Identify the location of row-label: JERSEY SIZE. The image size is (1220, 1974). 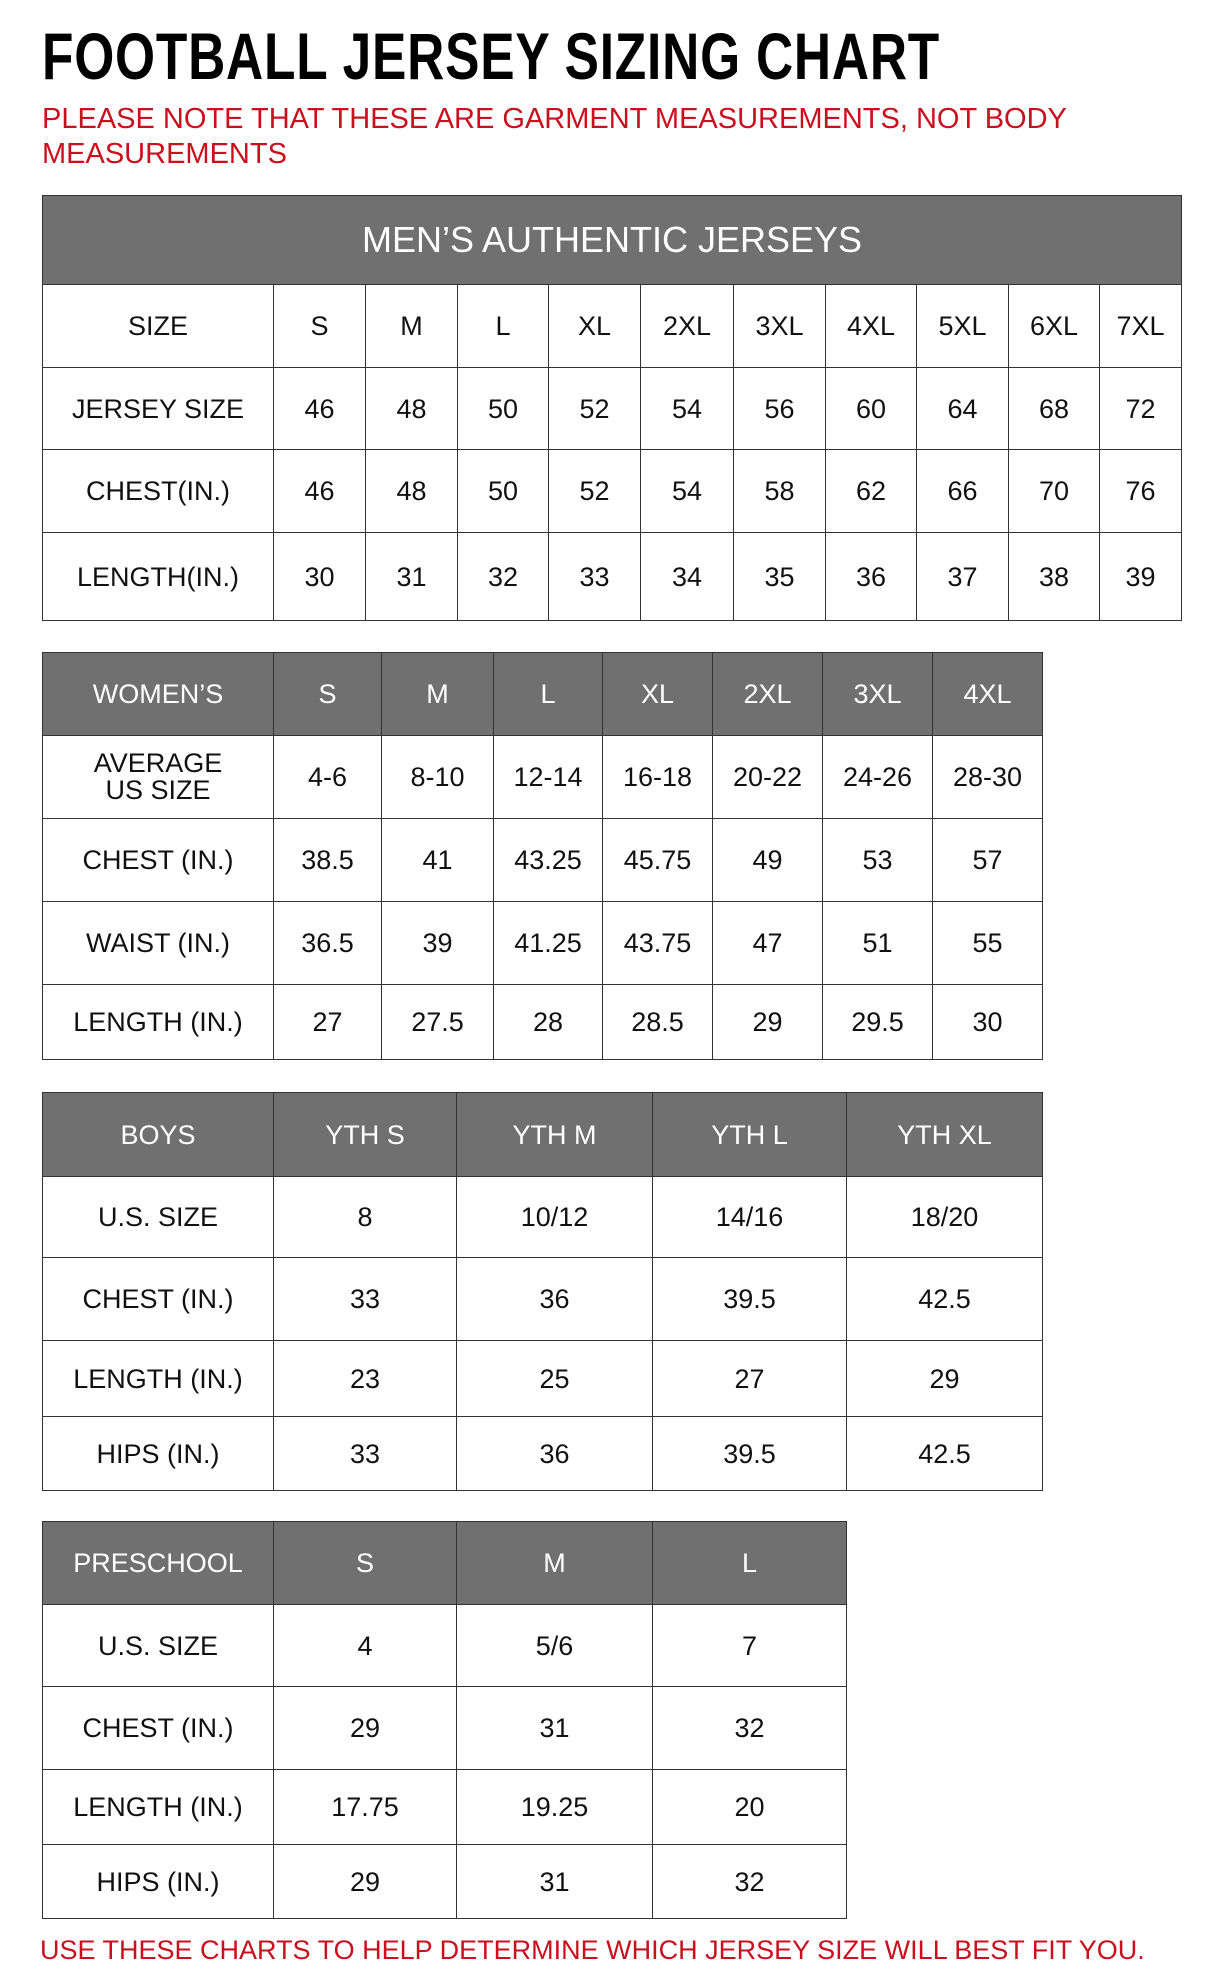
(158, 408).